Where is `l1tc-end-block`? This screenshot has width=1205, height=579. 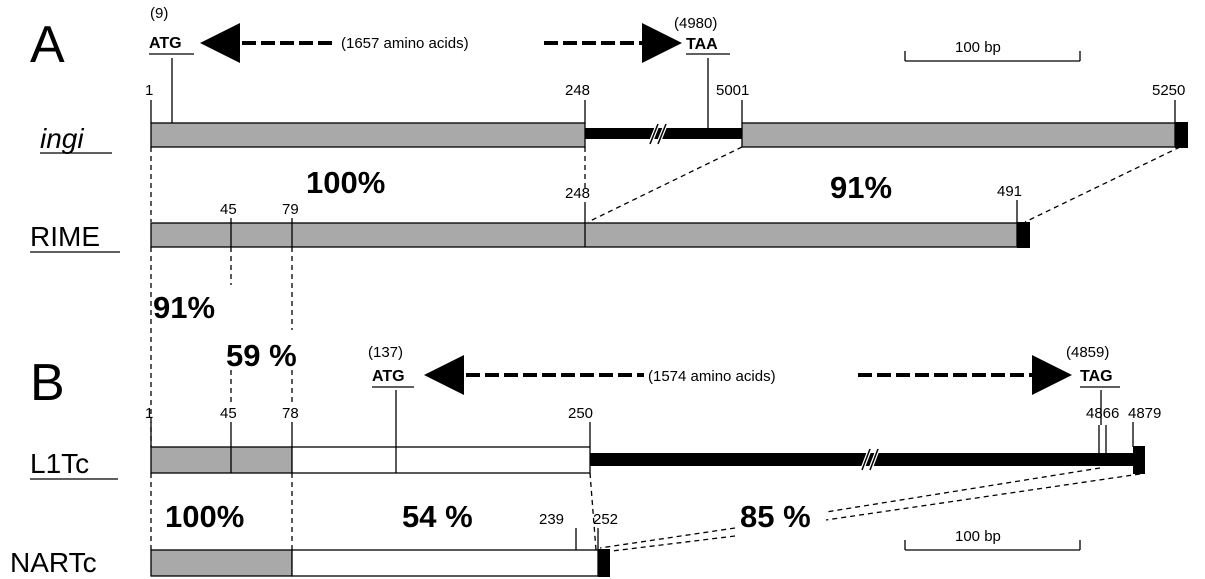 l1tc-end-block is located at coordinates (1139, 460).